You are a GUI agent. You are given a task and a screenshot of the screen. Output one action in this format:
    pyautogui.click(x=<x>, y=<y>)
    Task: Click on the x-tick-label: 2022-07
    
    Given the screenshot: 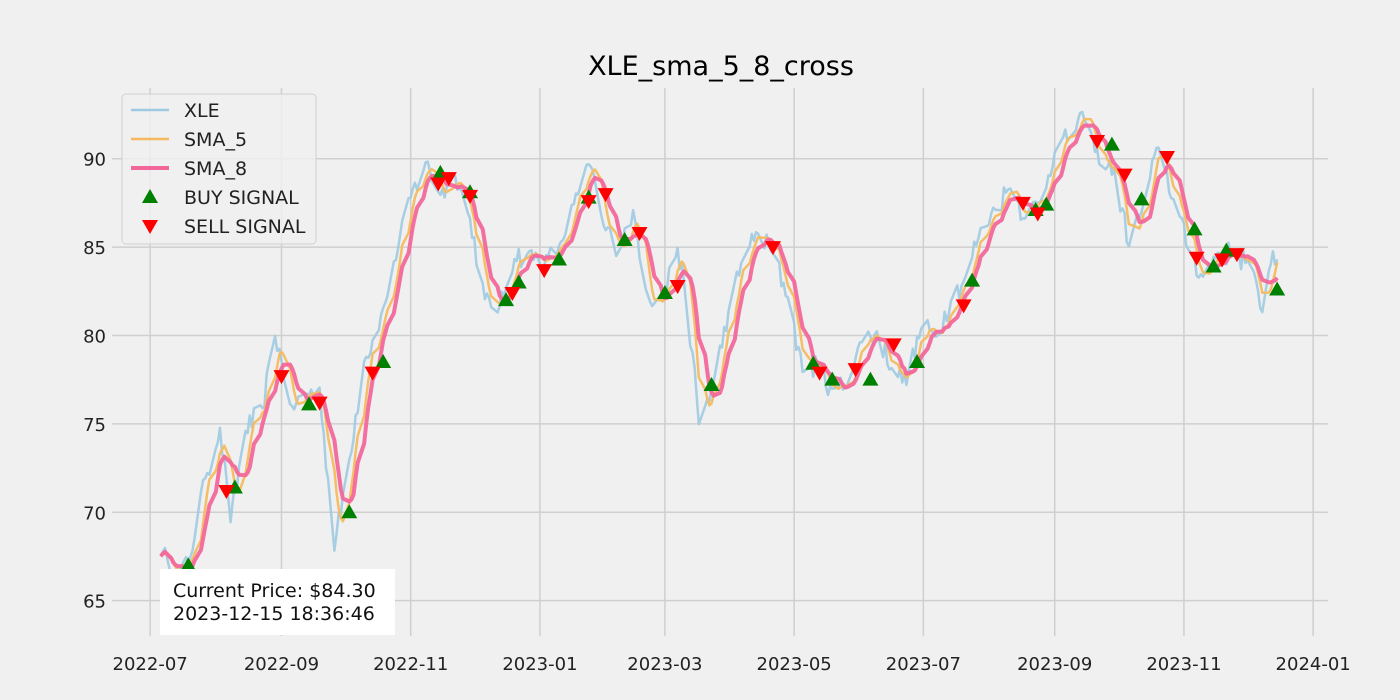 What is the action you would take?
    pyautogui.click(x=150, y=664)
    